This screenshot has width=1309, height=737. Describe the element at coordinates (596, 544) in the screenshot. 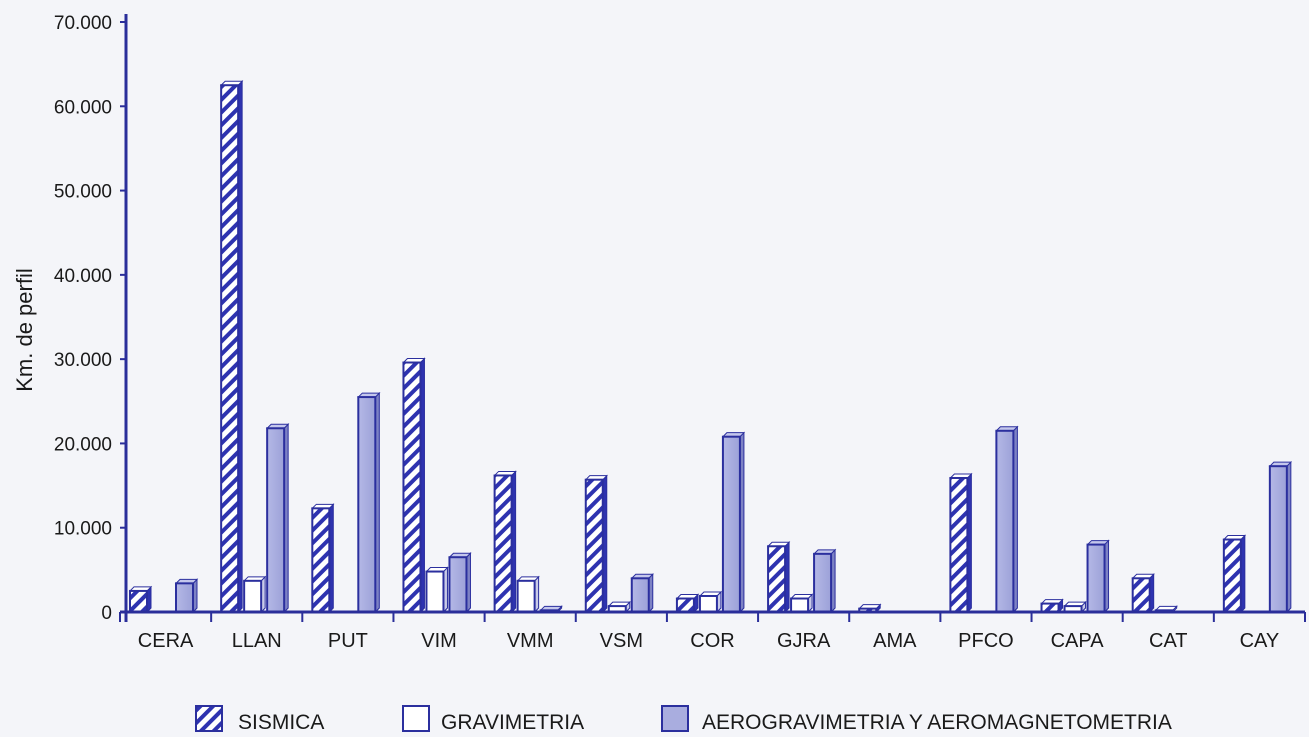

I see `bar-sismica-vsm` at that location.